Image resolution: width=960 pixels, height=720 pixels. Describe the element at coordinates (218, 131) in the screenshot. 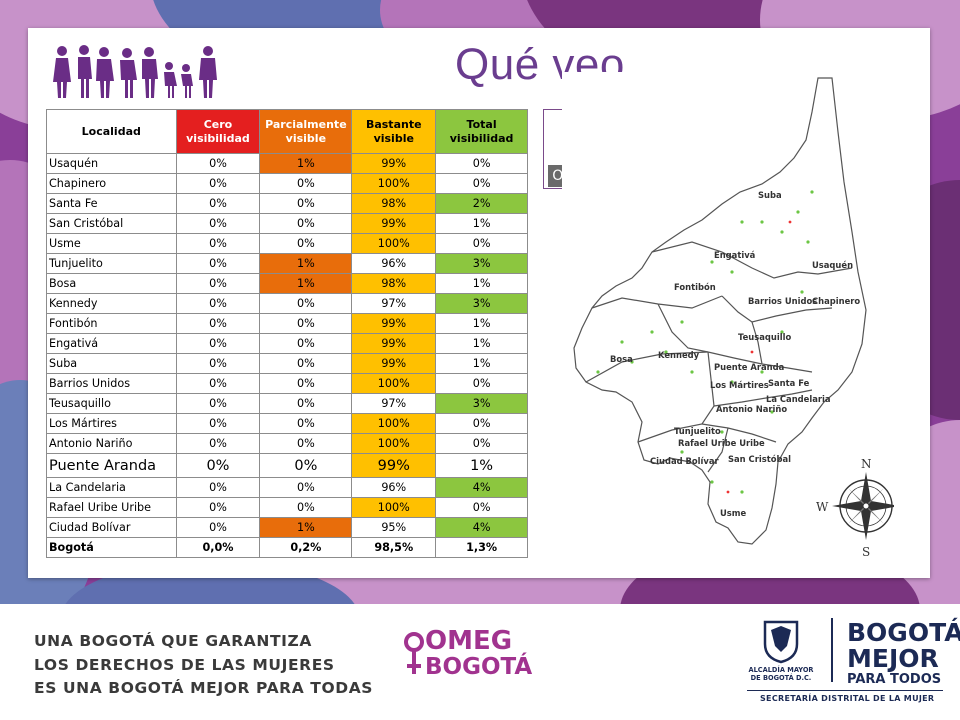

I see `header-cero: Cero visibilidad` at that location.